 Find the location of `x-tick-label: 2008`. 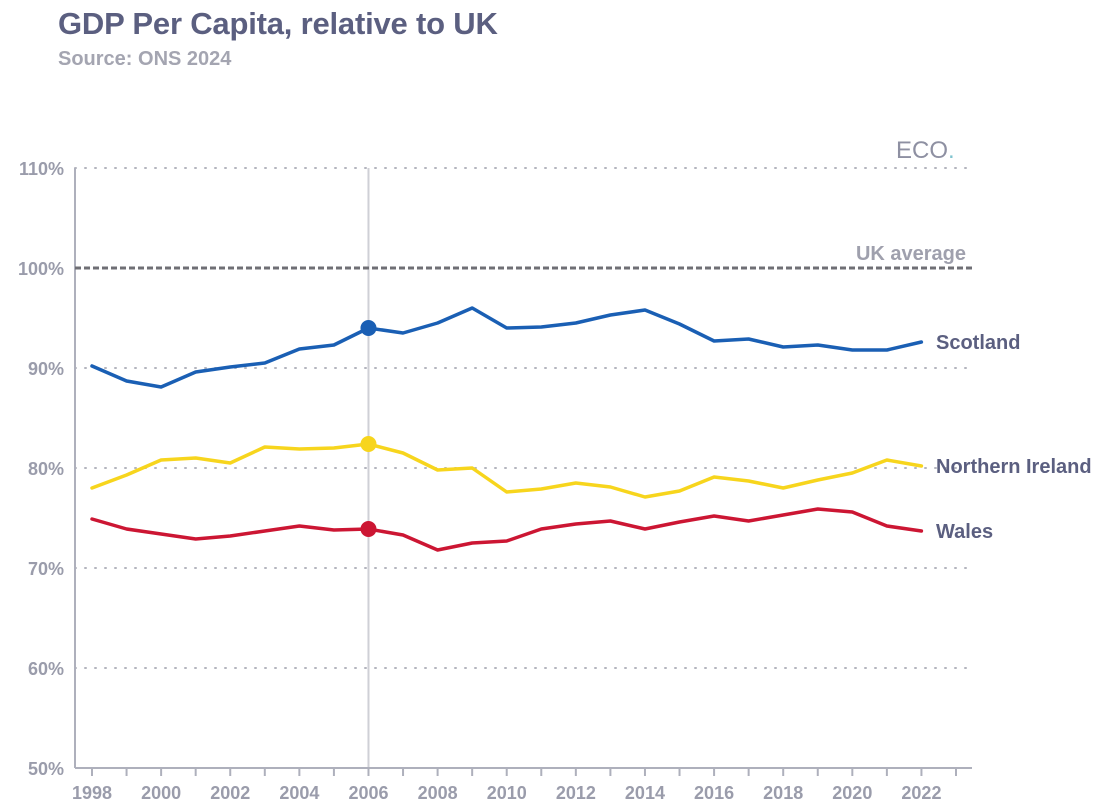

x-tick-label: 2008 is located at coordinates (438, 793).